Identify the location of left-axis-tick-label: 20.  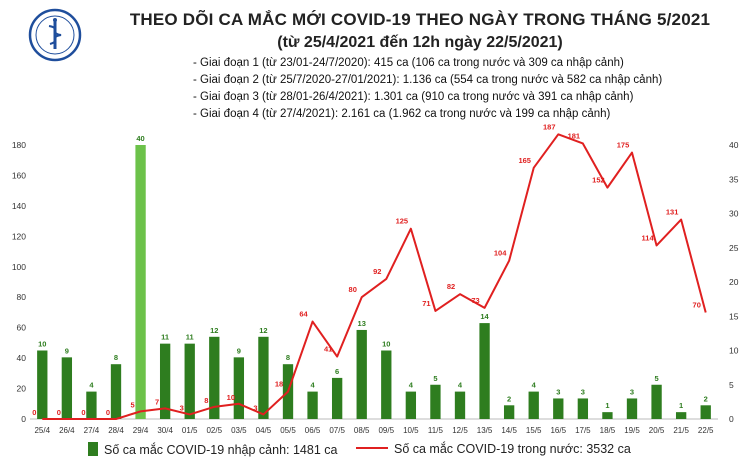
(22, 389).